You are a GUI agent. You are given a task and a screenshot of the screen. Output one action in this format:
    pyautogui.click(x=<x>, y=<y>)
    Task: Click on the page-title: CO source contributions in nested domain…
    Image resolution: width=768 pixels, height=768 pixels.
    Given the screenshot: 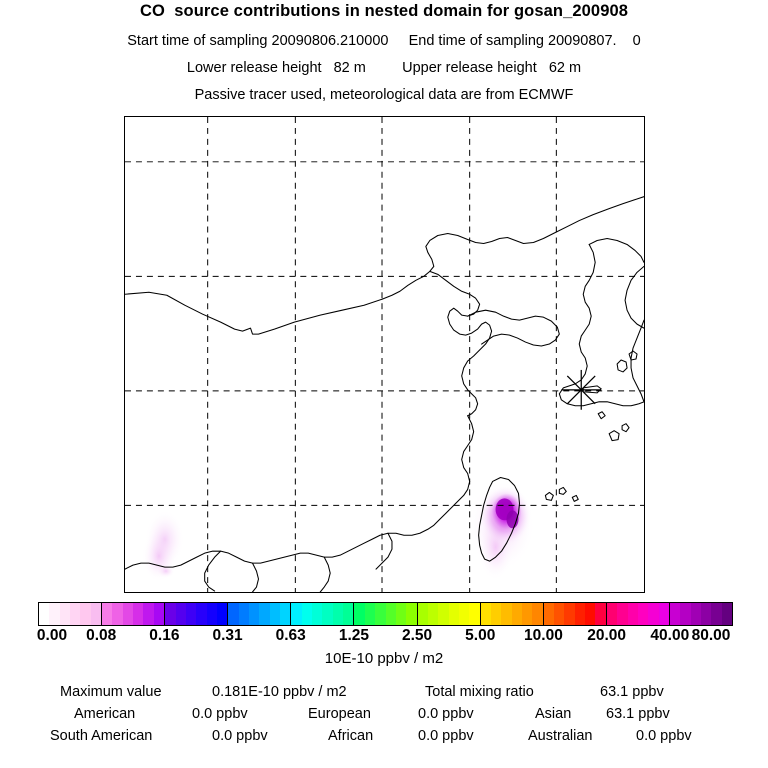 What is the action you would take?
    pyautogui.click(x=384, y=11)
    